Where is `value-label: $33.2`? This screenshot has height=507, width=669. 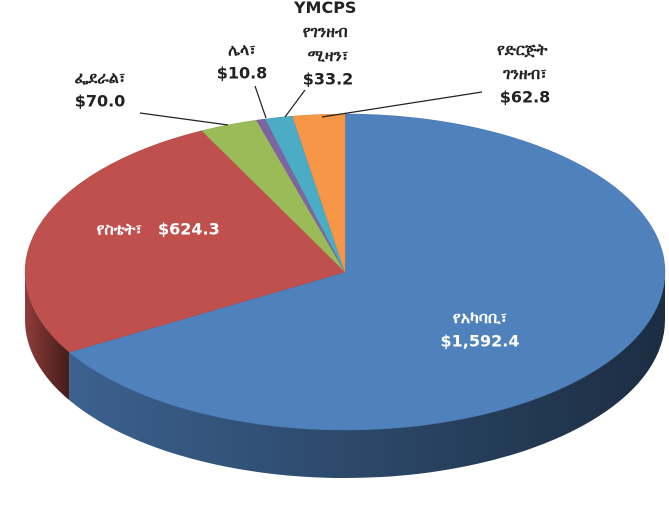
value-label: $33.2 is located at coordinates (328, 79).